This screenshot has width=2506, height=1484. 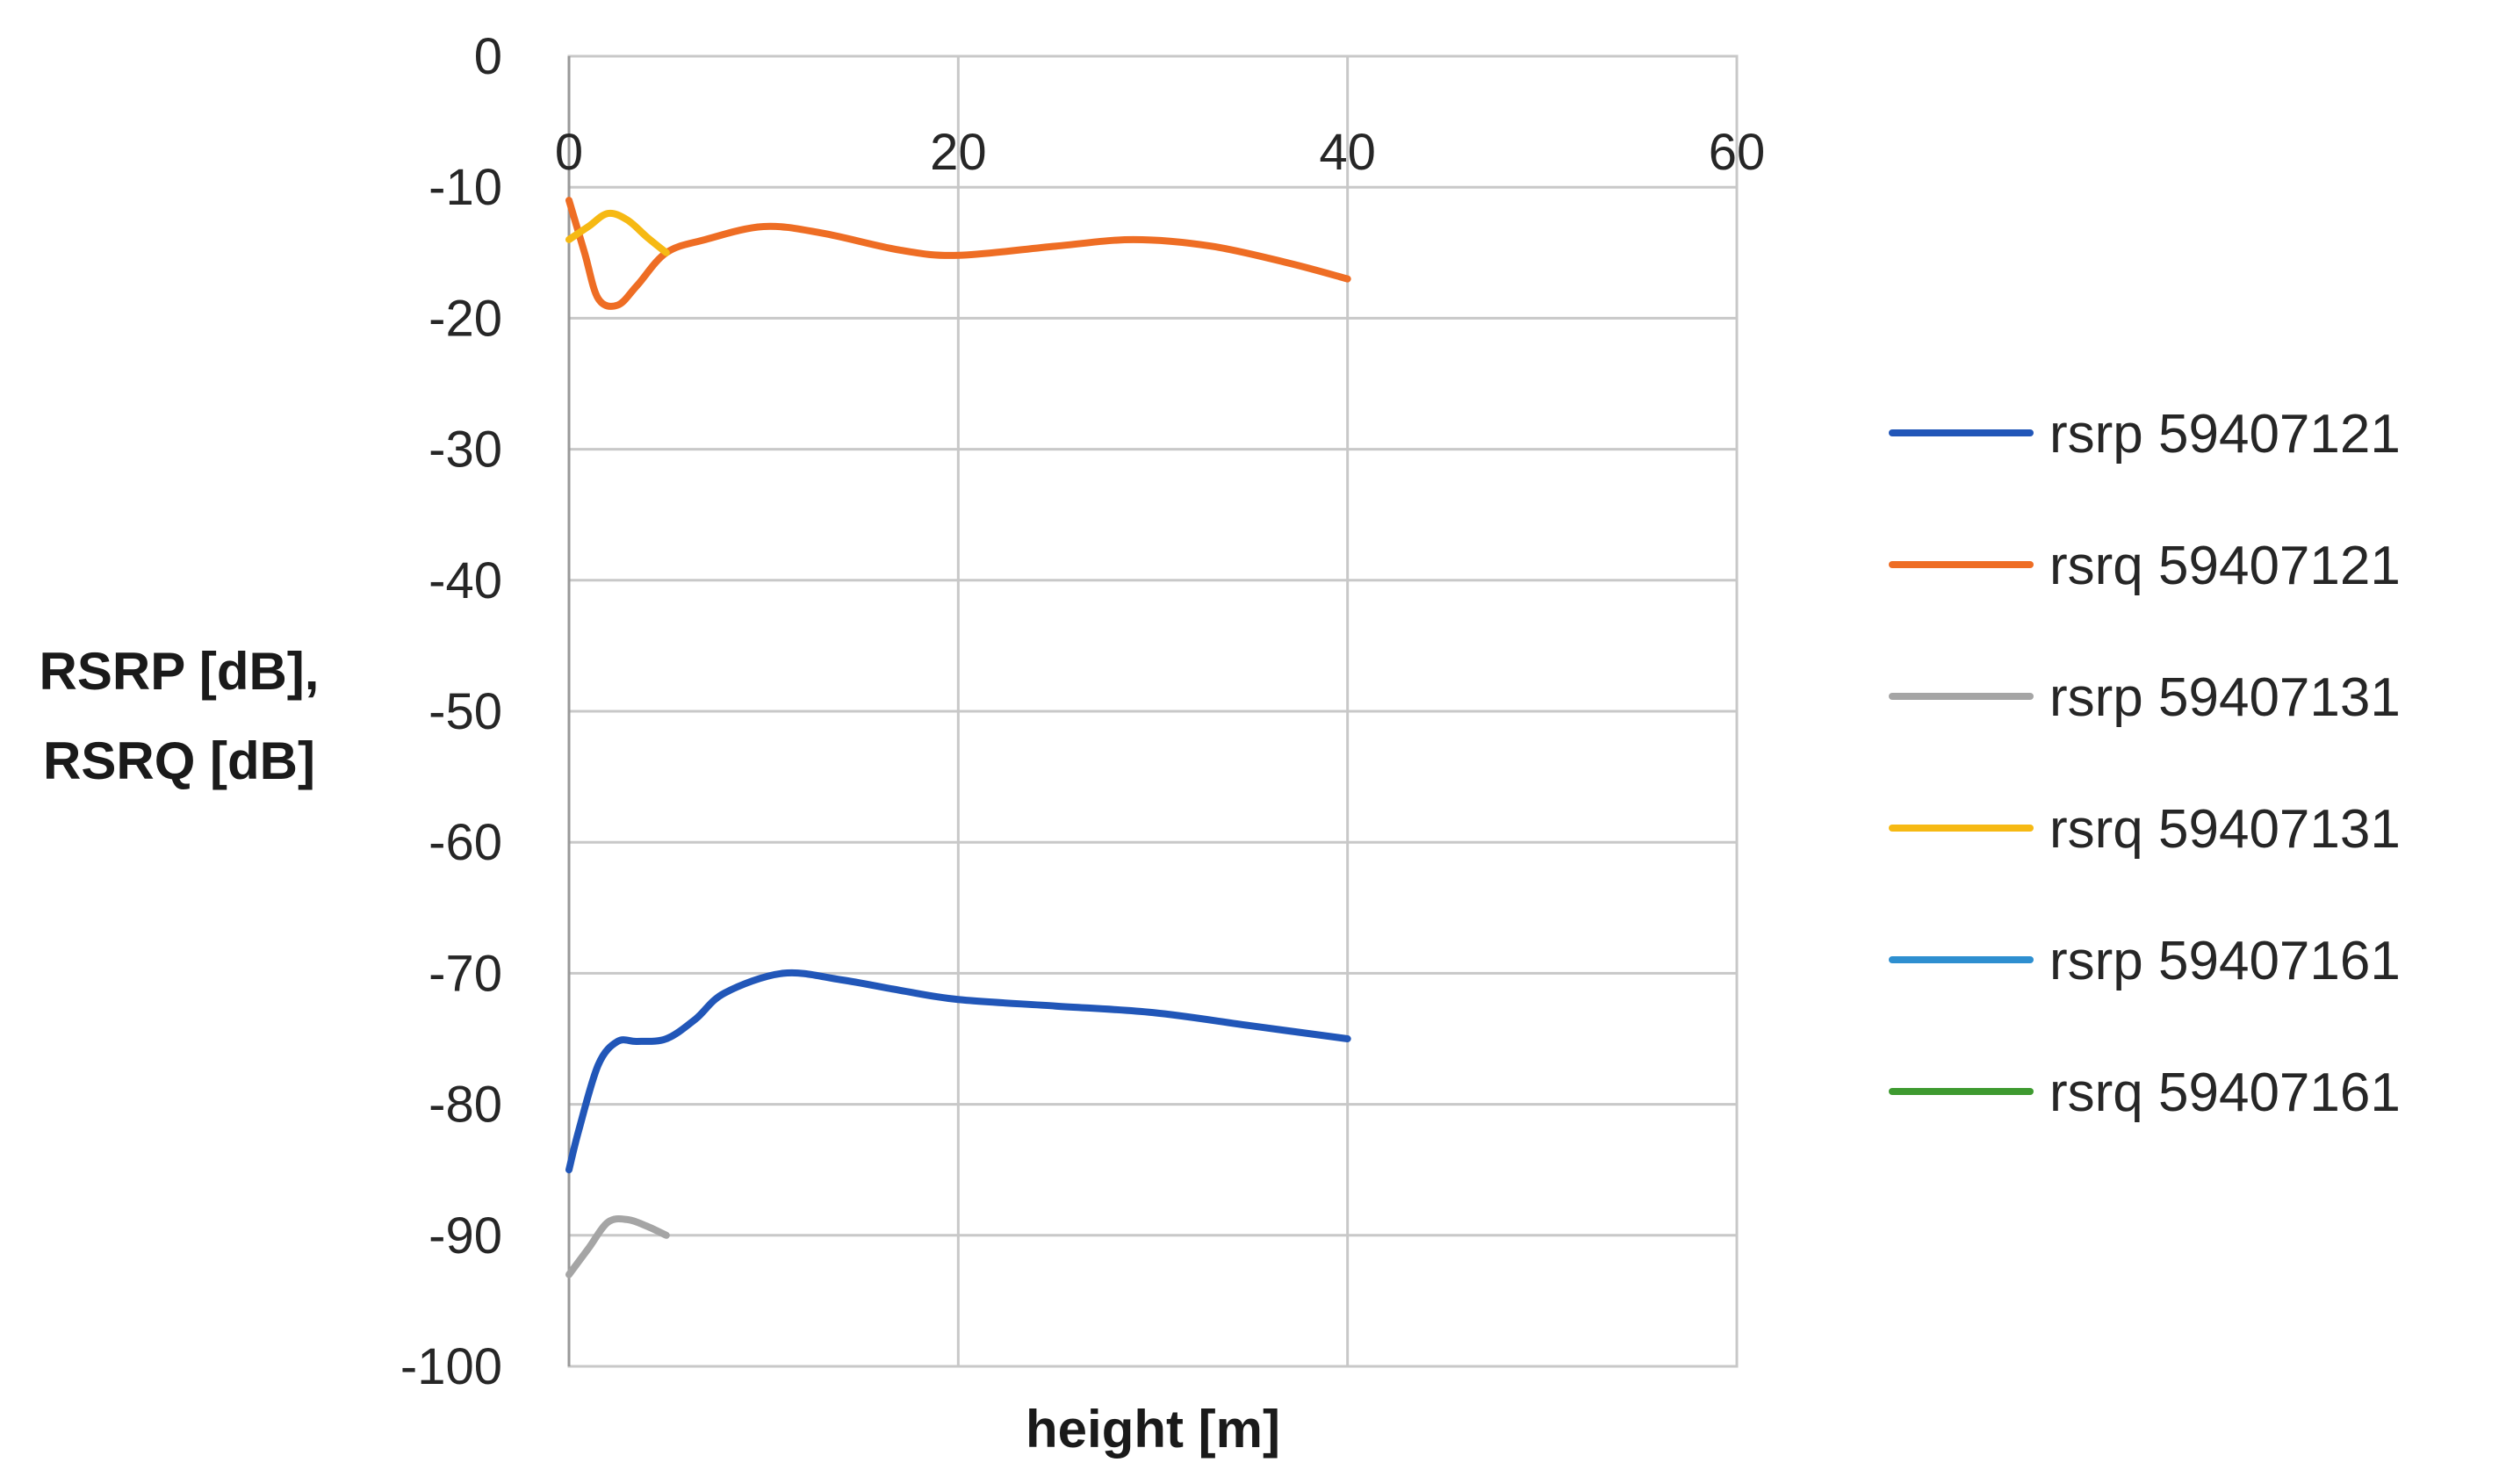 What do you see at coordinates (2225, 566) in the screenshot?
I see `legend-label: rsrq 59407121` at bounding box center [2225, 566].